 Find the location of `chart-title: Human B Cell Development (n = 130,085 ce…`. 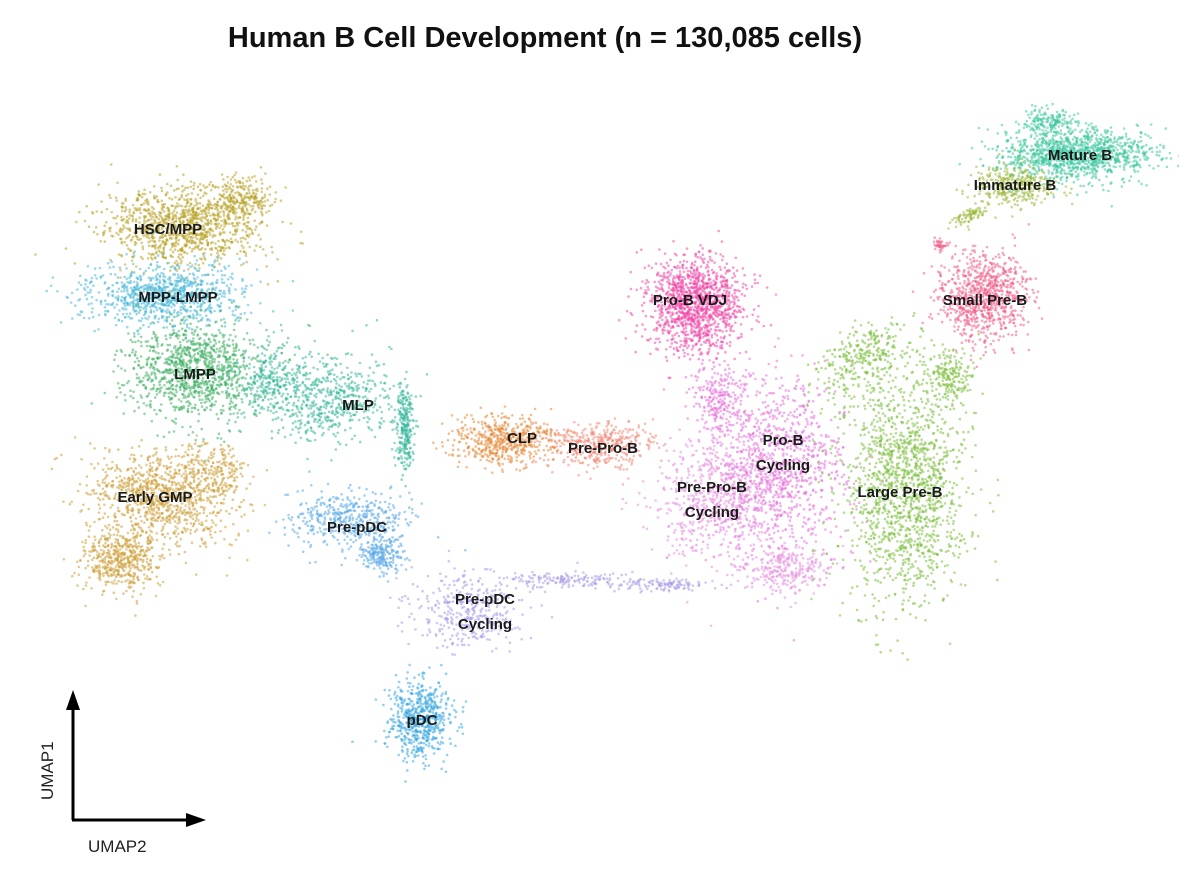

chart-title: Human B Cell Development (n = 130,085 ce… is located at coordinates (545, 38).